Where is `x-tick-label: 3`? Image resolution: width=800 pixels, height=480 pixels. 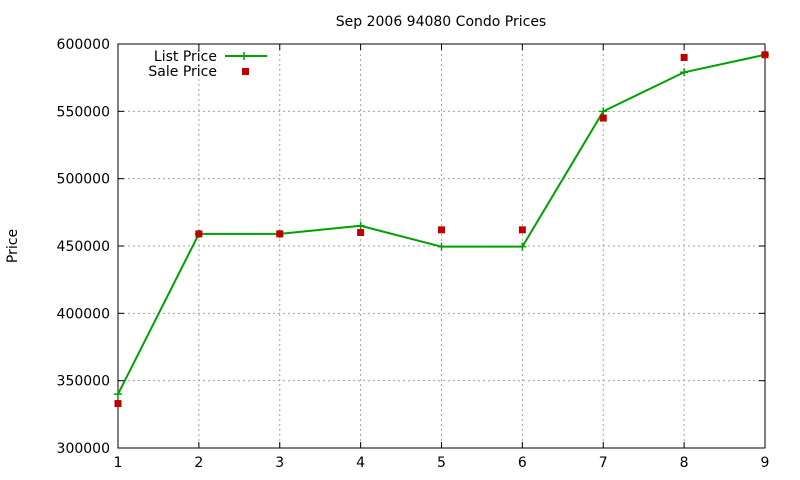 x-tick-label: 3 is located at coordinates (279, 463).